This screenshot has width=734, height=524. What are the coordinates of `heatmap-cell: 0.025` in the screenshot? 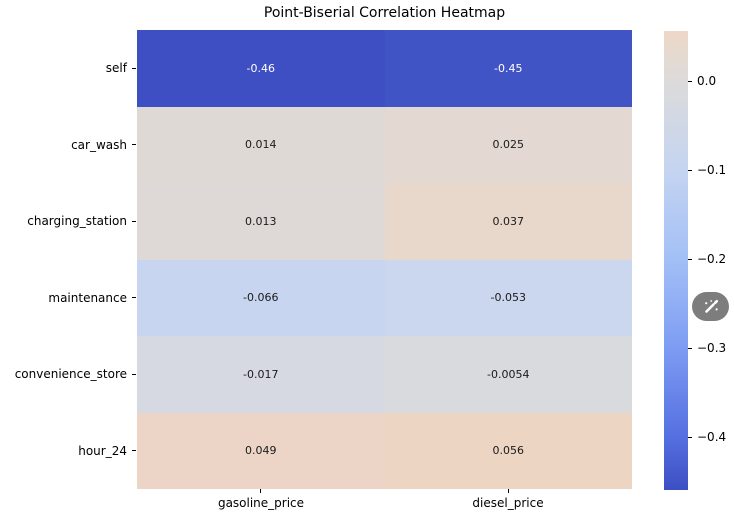 It's located at (508, 144).